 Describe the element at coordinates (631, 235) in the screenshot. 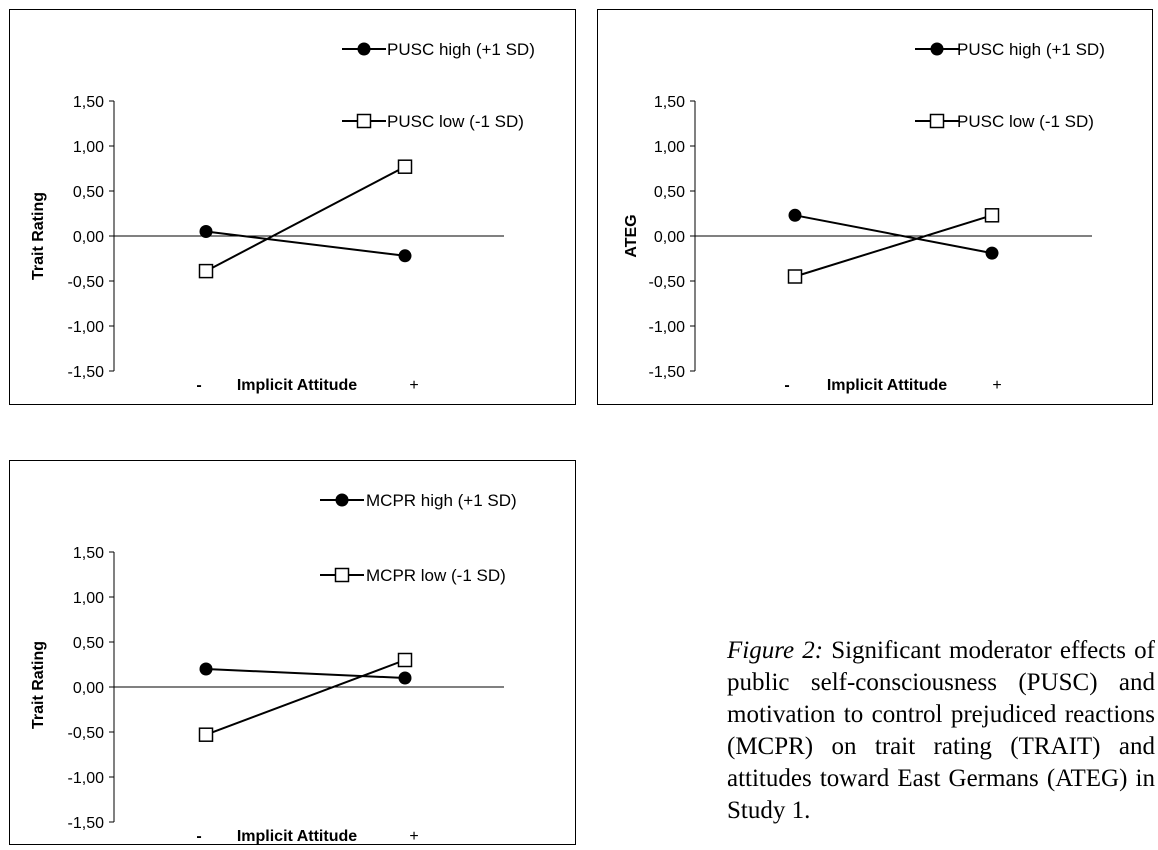

I see `y-axis-title: ATEG` at that location.